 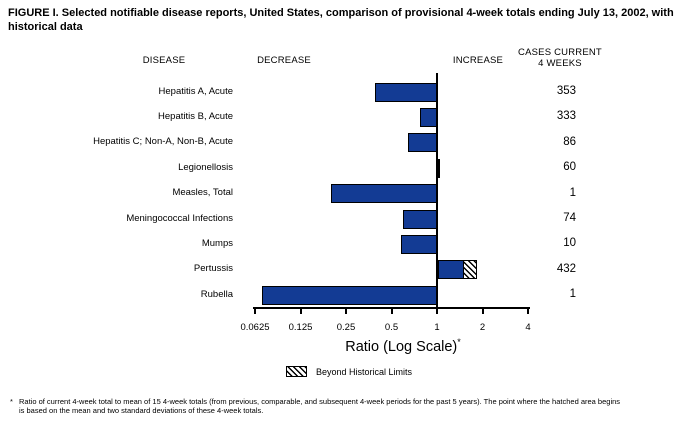 What do you see at coordinates (566, 268) in the screenshot?
I see `cases-current-value: 432` at bounding box center [566, 268].